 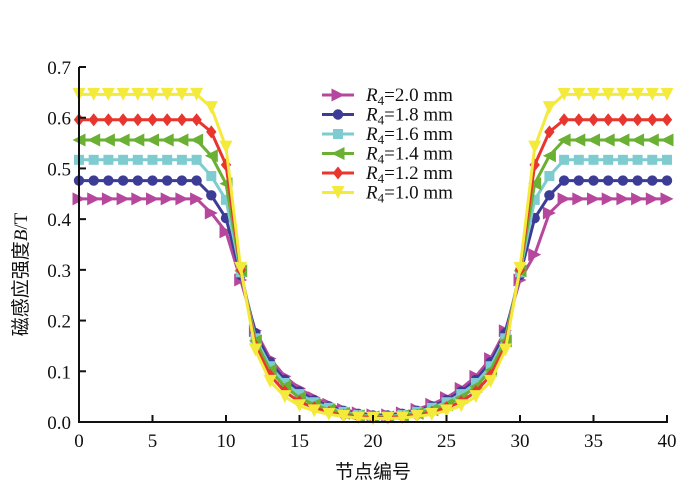 What do you see at coordinates (373, 472) in the screenshot?
I see `x-axis-title: 节点编号` at bounding box center [373, 472].